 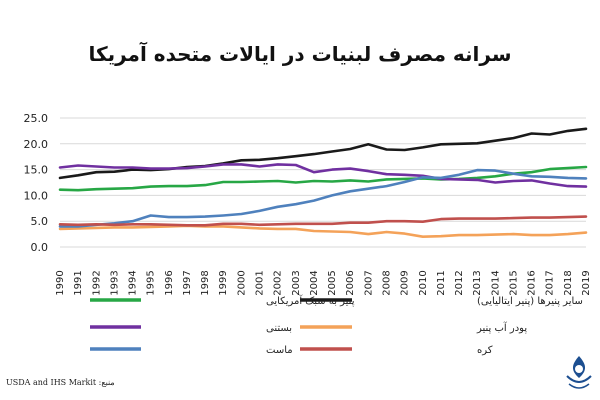 I want to click on x-tick-label: 1995, so click(x=151, y=282).